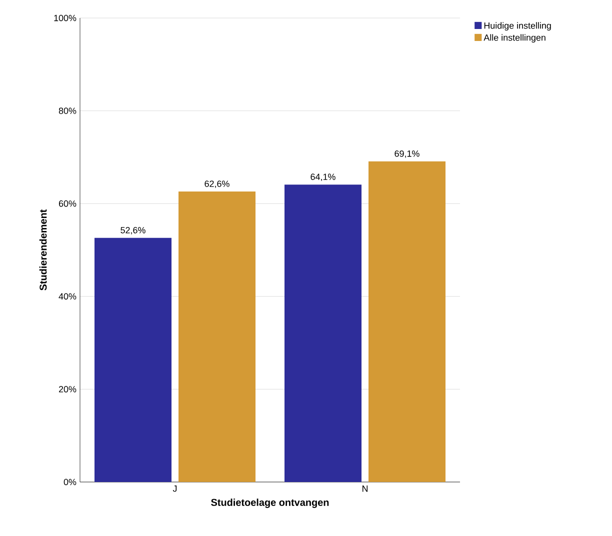  What do you see at coordinates (67, 296) in the screenshot?
I see `y-tick-label: 40%` at bounding box center [67, 296].